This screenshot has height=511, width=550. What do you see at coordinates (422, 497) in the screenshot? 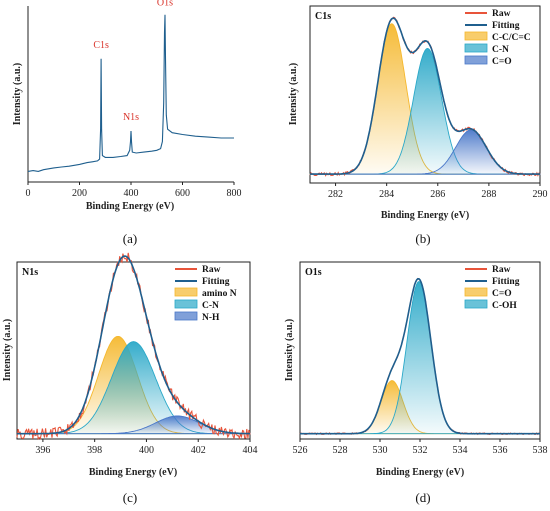
I see `panel-caption: (d)` at bounding box center [422, 497].